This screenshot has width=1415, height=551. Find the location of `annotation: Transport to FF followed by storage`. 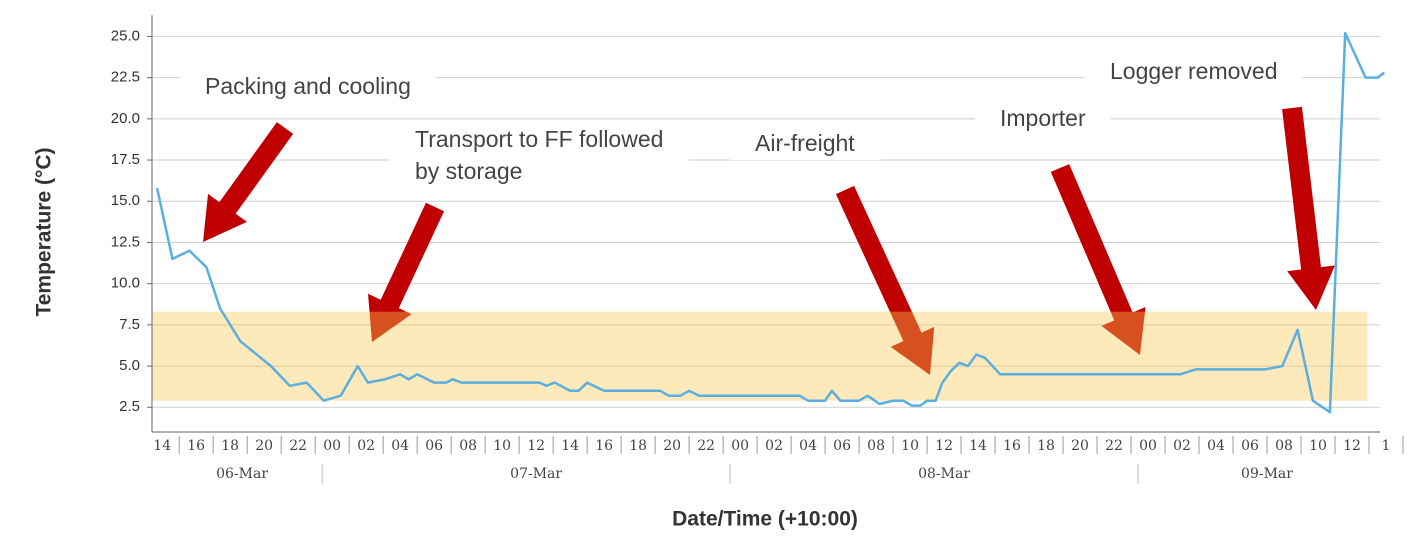

annotation: Transport to FF followed by storage is located at coordinates (539, 155).